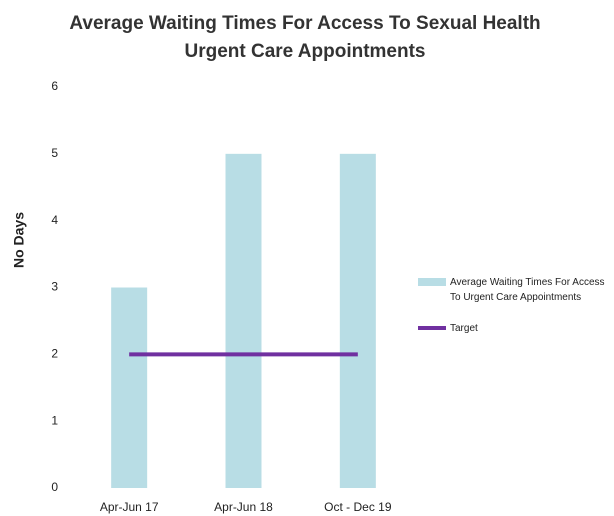 The height and width of the screenshot is (516, 614). What do you see at coordinates (432, 282) in the screenshot?
I see `legend-swatch` at bounding box center [432, 282].